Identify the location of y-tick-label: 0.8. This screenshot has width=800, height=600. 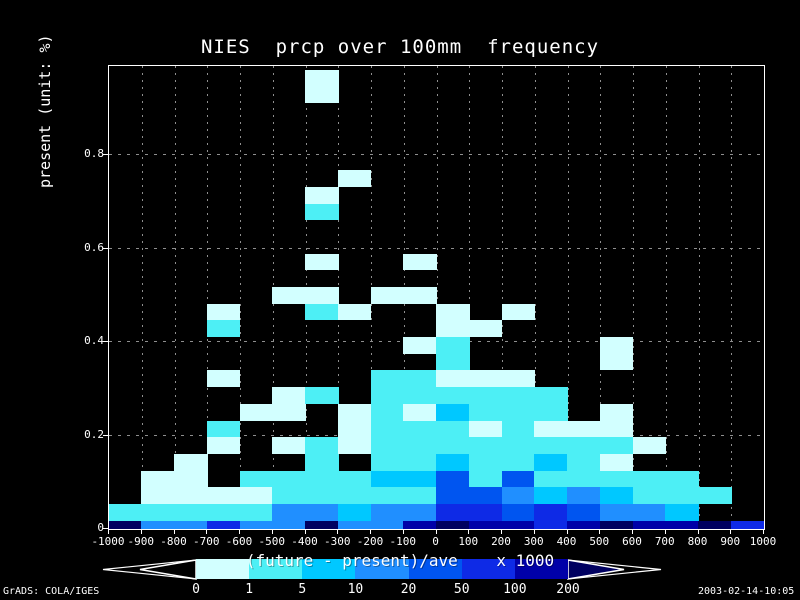
(94, 153).